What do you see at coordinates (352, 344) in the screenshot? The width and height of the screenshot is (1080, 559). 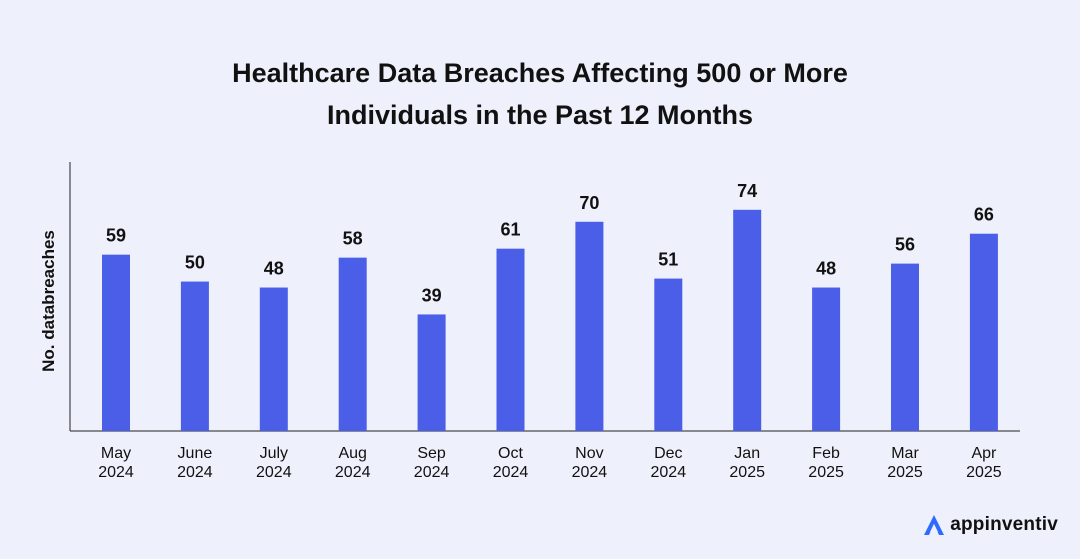 I see `bar-aug-2024` at bounding box center [352, 344].